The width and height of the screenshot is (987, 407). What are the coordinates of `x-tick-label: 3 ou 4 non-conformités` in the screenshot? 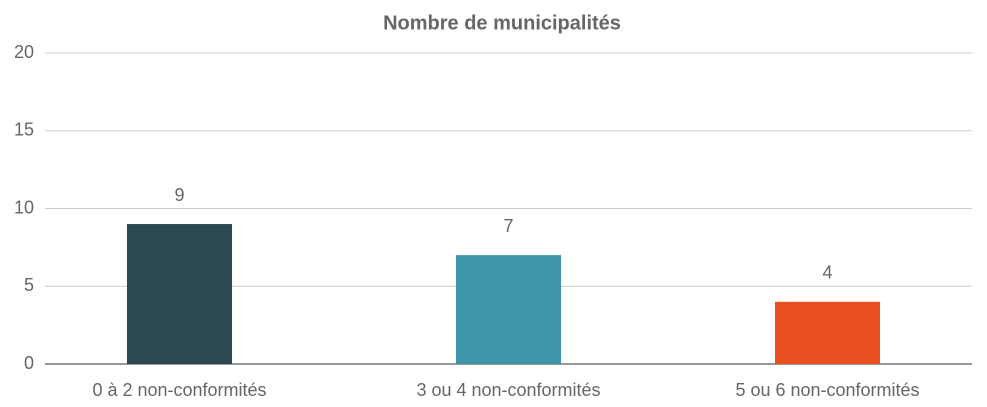 It's located at (508, 390).